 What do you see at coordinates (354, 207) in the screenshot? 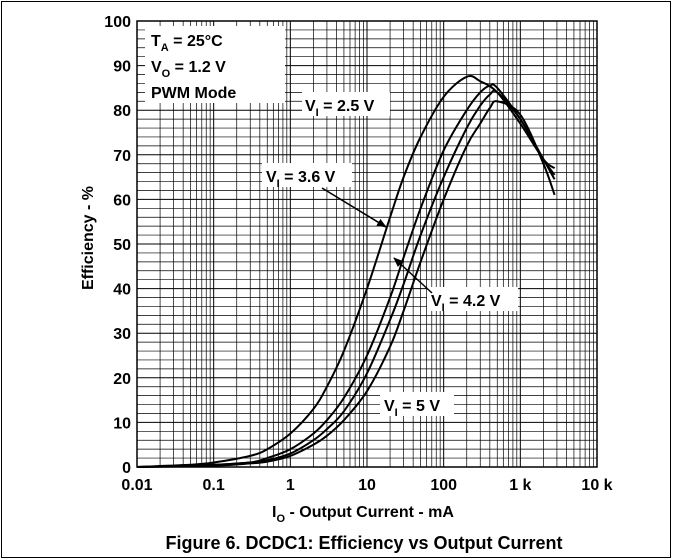
I see `arrow-3v6` at bounding box center [354, 207].